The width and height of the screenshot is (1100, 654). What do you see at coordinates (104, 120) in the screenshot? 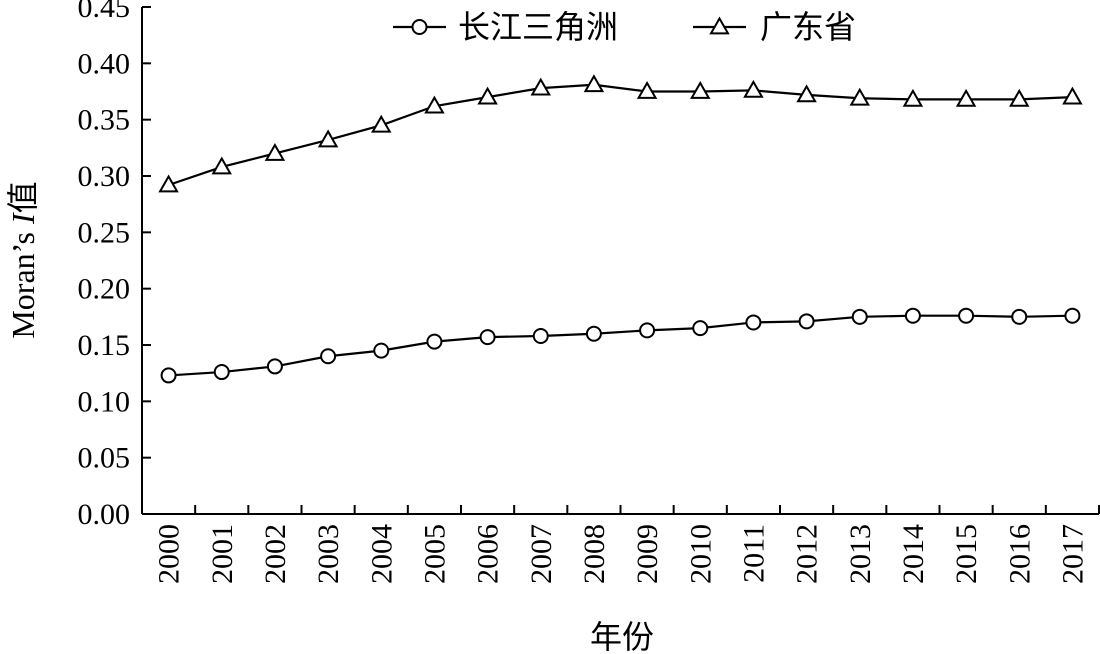
I see `y-tick-label: 0.35` at bounding box center [104, 120].